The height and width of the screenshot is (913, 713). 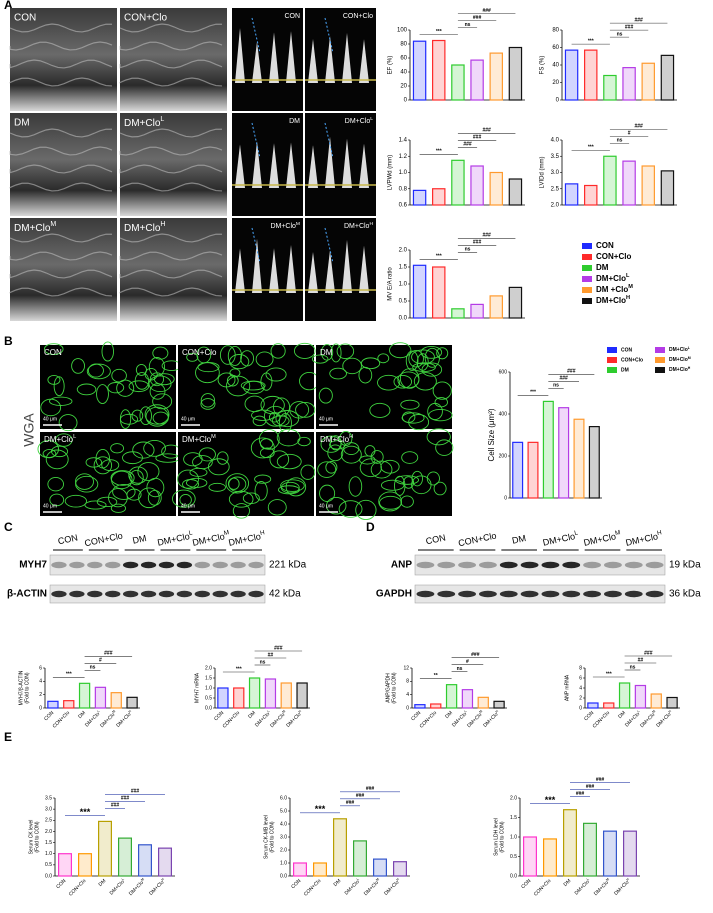 I want to click on image-label-sup: H, so click(x=162, y=224).